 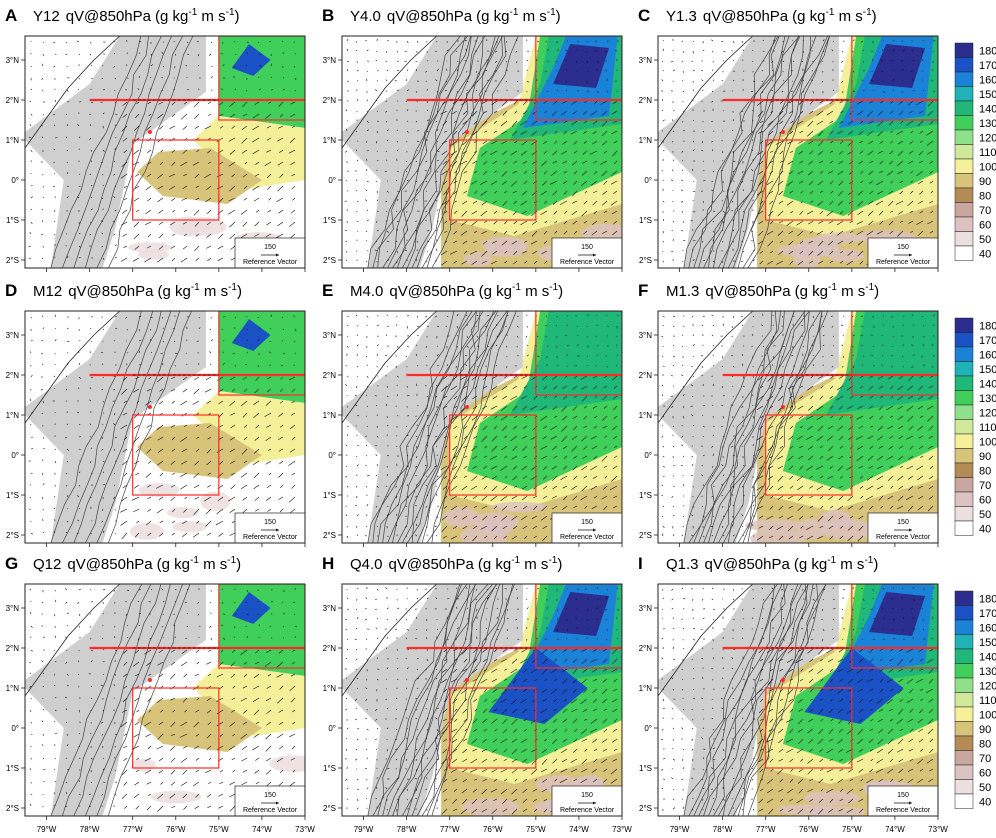 What do you see at coordinates (466, 407) in the screenshot?
I see `location-marker` at bounding box center [466, 407].